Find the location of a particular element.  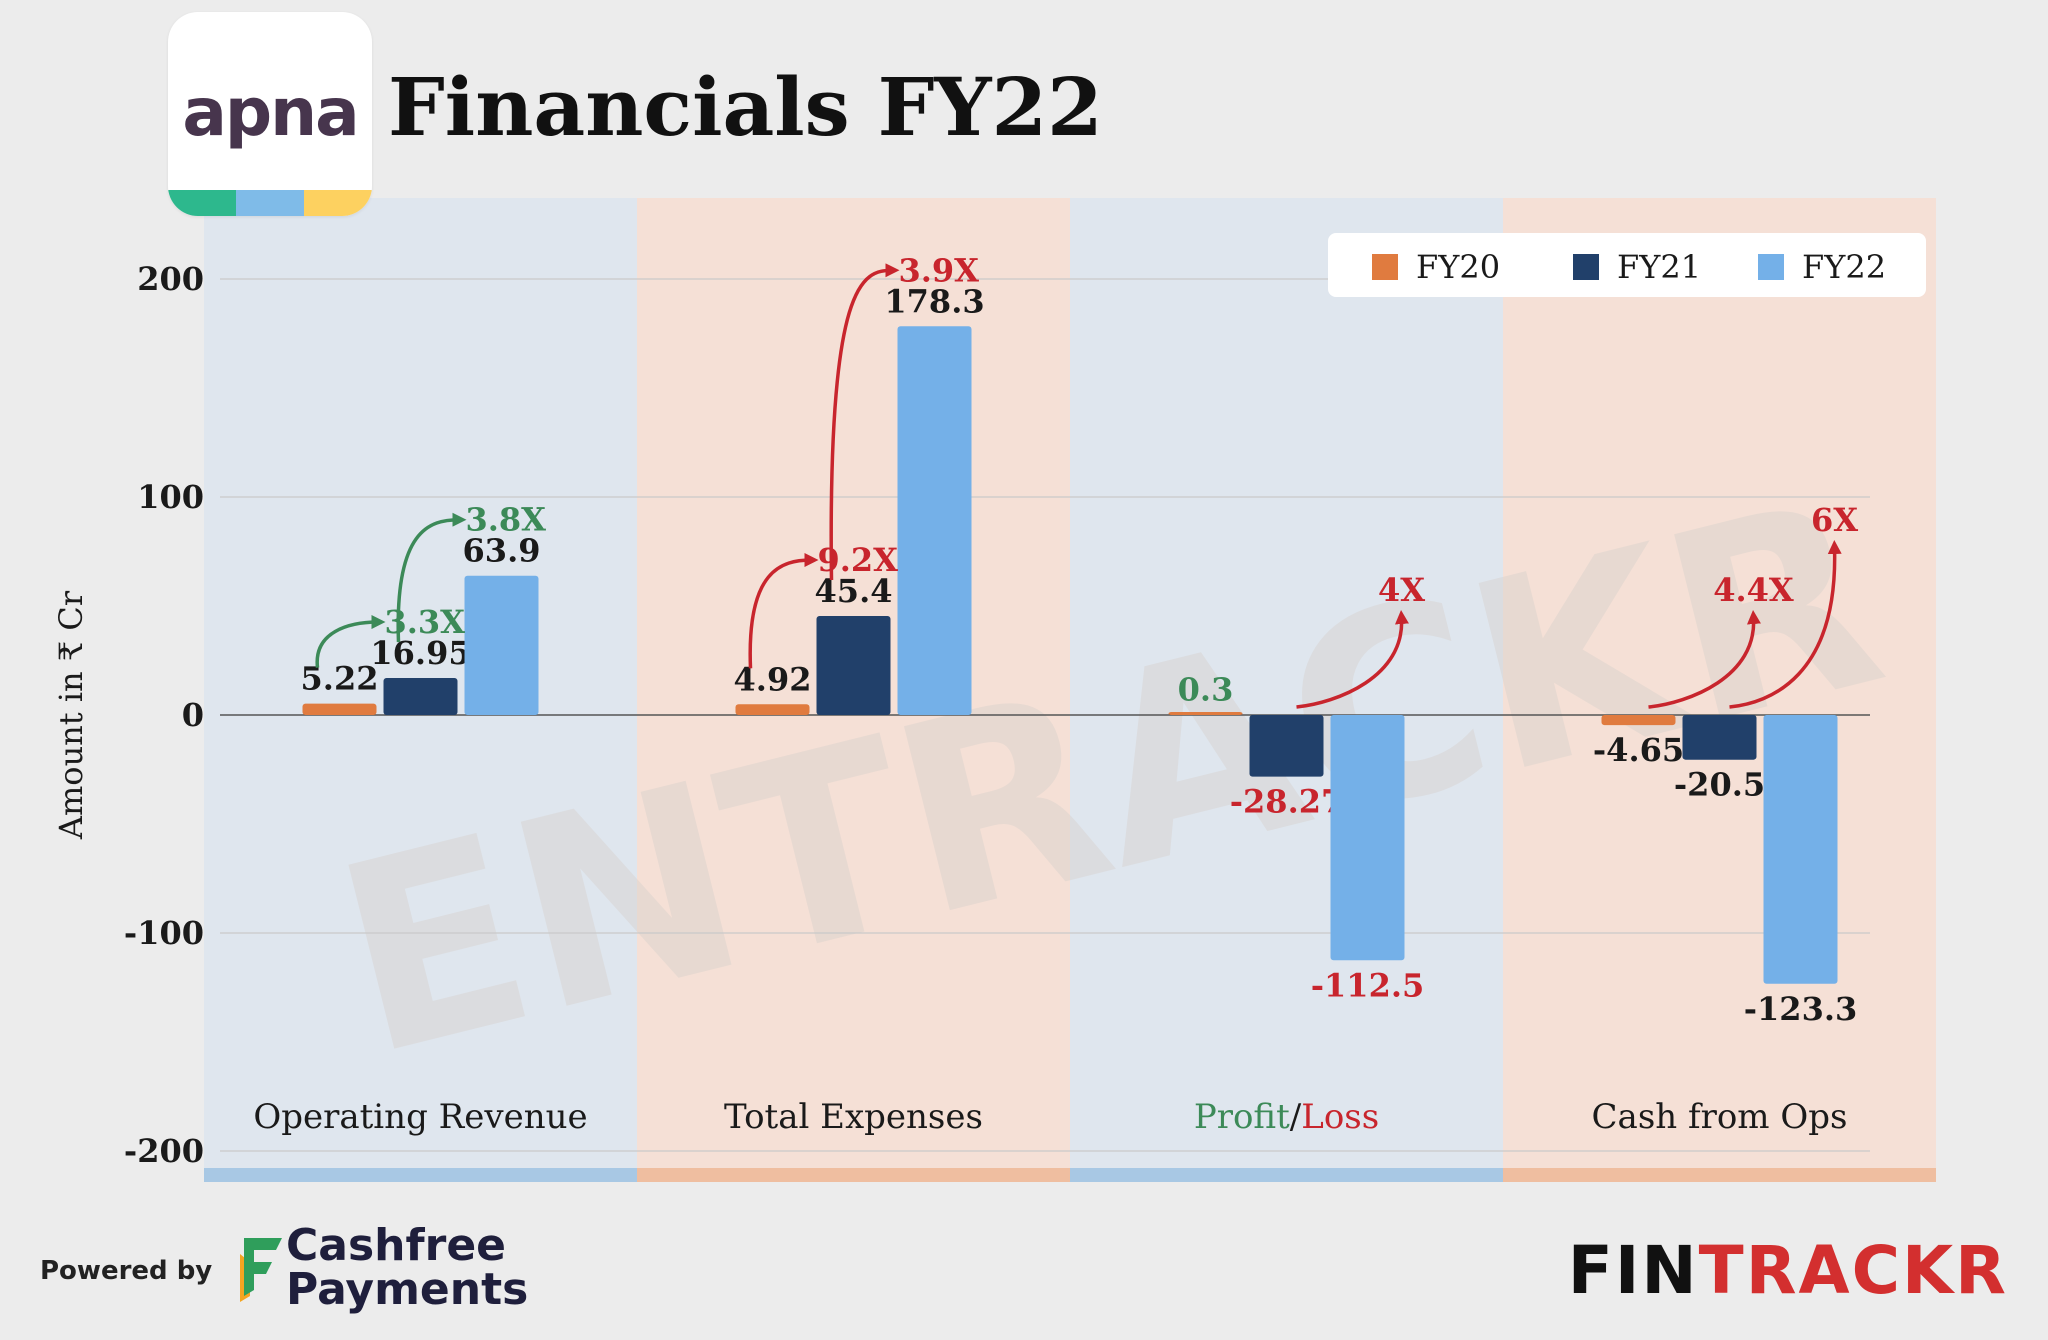

category-label-part: Cash from Ops is located at coordinates (1720, 1117).